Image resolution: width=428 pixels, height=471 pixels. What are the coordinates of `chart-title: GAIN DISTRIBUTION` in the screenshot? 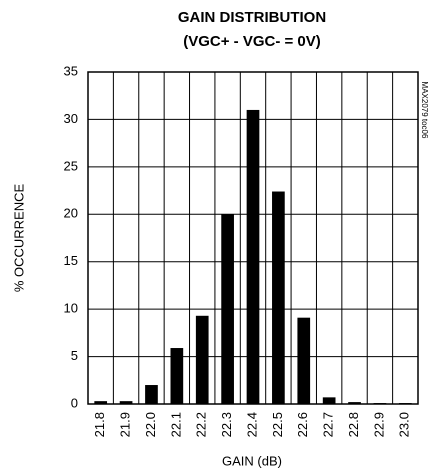 It's located at (252, 17).